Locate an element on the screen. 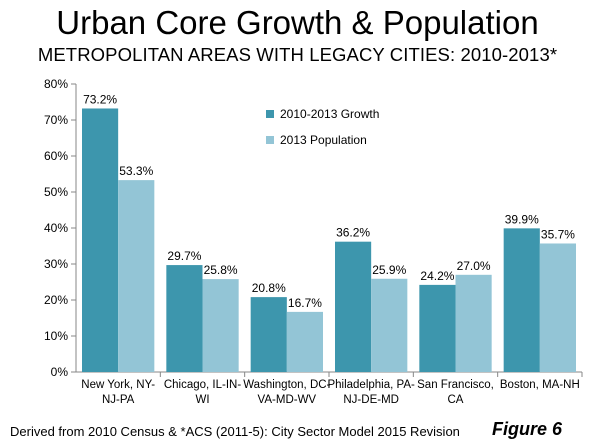 This screenshot has height=446, width=595. data-label: 24.2% is located at coordinates (437, 276).